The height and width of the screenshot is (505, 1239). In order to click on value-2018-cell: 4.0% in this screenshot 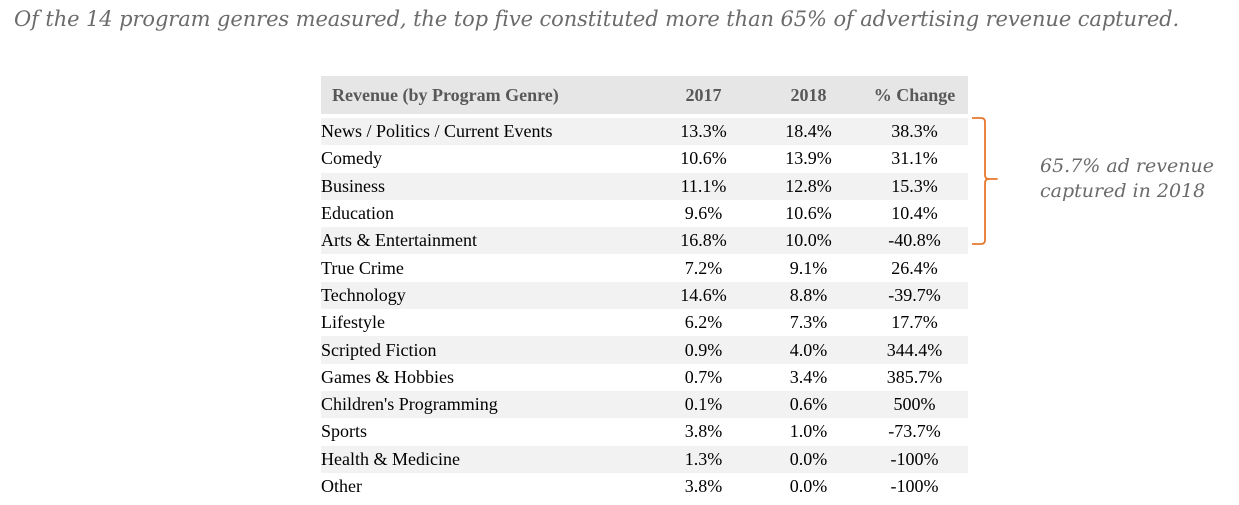, I will do `click(808, 350)`.